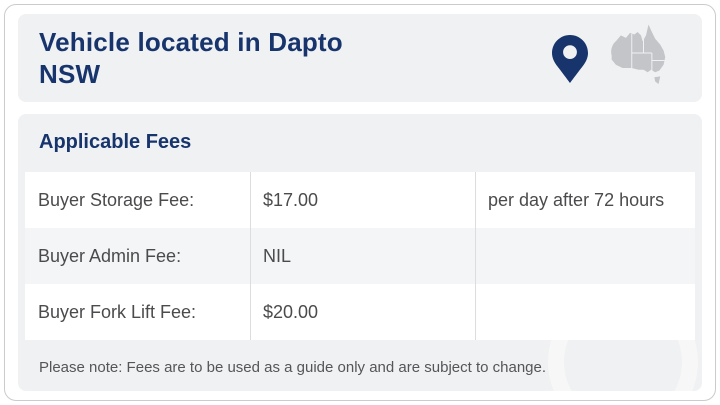 The width and height of the screenshot is (720, 405). I want to click on location-title: Vehicle located in Dapto NSW, so click(180, 58).